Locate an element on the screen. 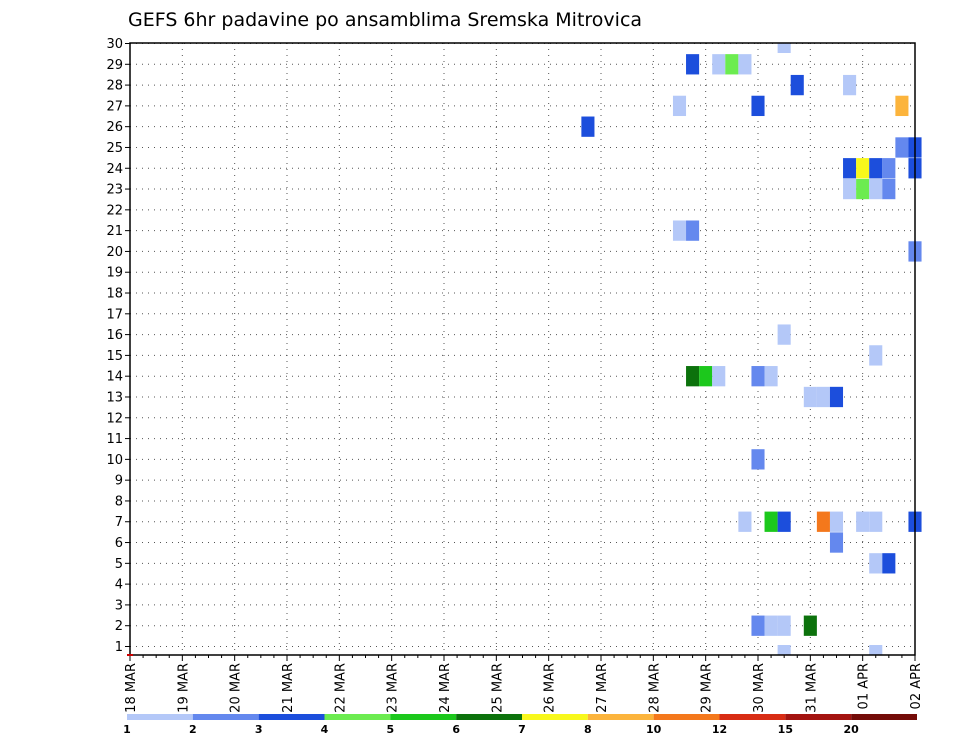  x-tick-label: 30 MAR is located at coordinates (759, 688).